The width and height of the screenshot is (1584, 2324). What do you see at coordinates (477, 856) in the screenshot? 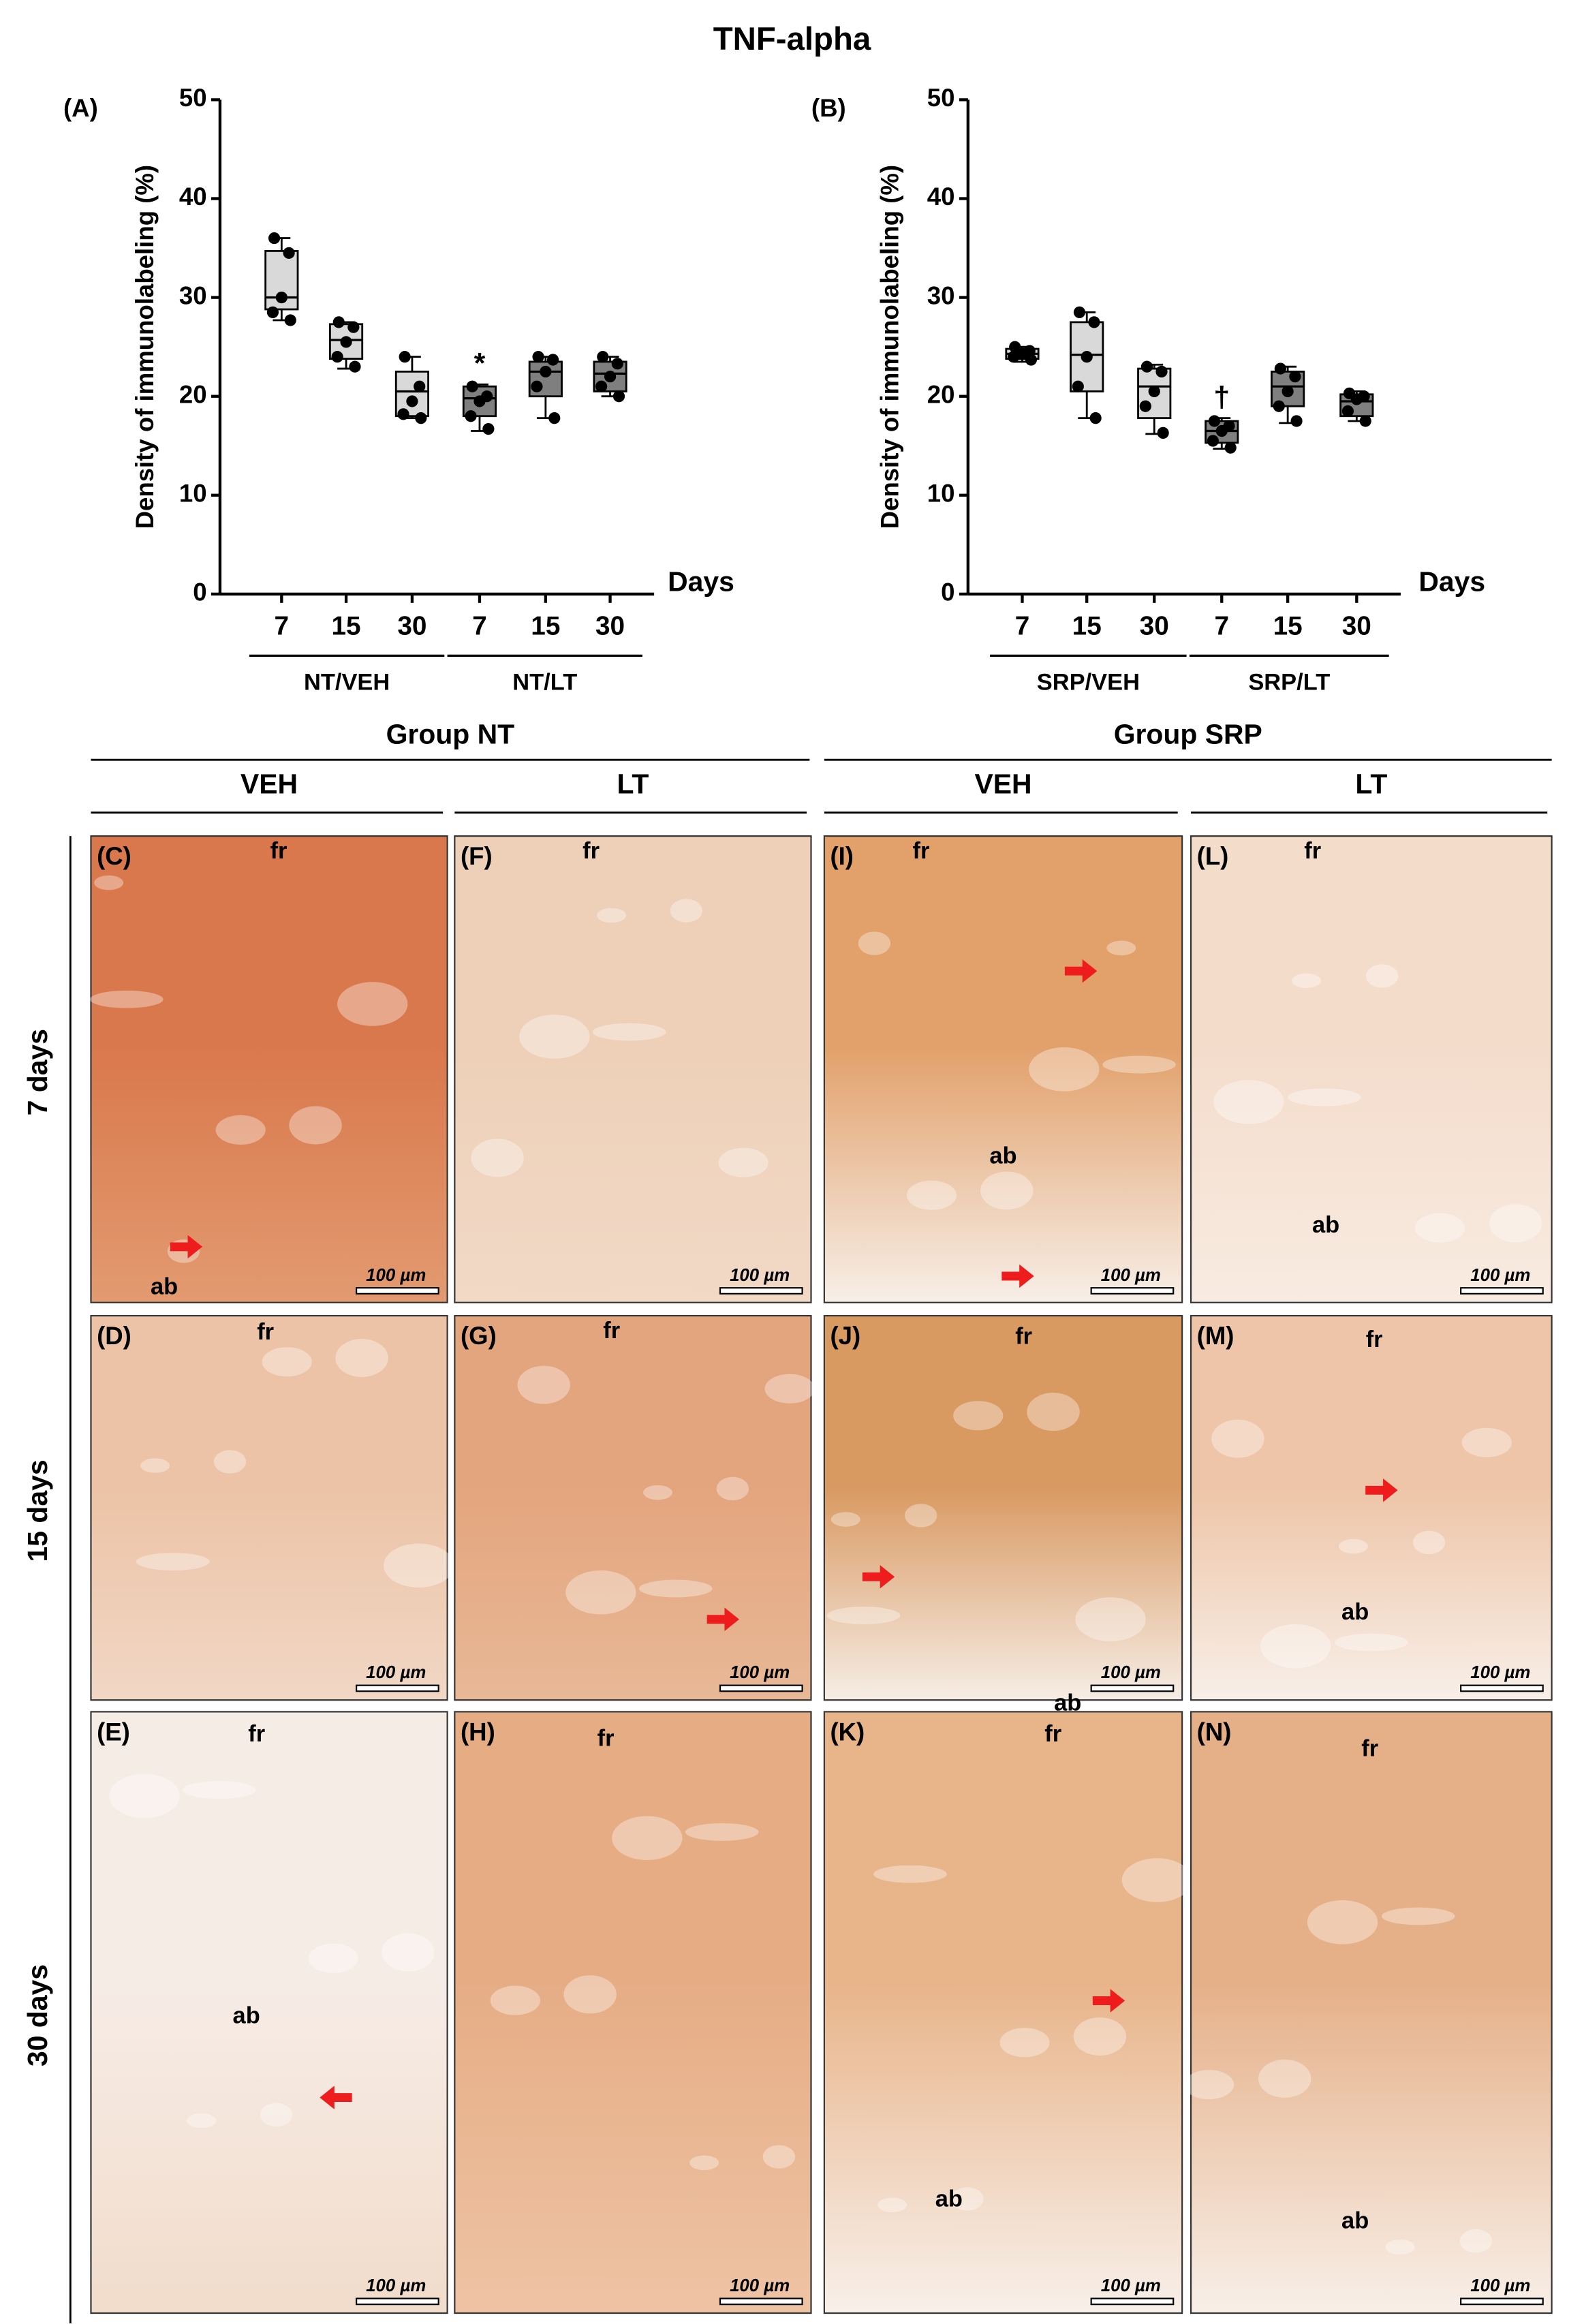
I see `panel-label: (F)` at bounding box center [477, 856].